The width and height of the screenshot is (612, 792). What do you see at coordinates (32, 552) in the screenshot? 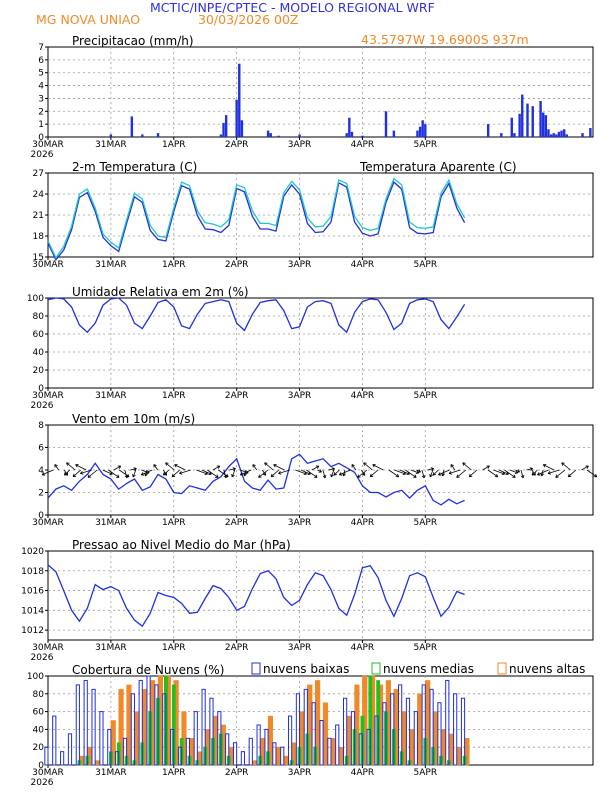
I see `pressure-ytick-label: 1020` at bounding box center [32, 552].